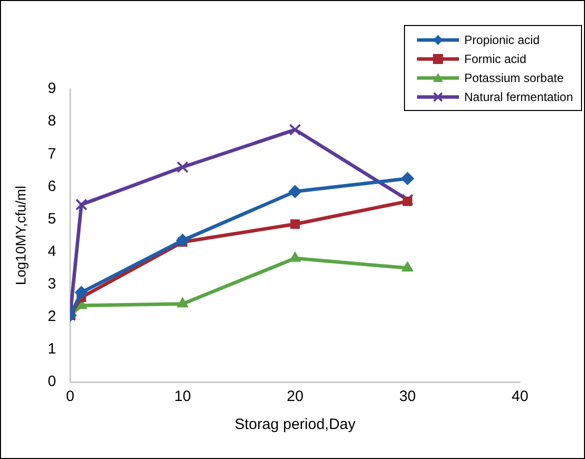 The width and height of the screenshot is (585, 459). I want to click on x-tick-label: 10, so click(182, 397).